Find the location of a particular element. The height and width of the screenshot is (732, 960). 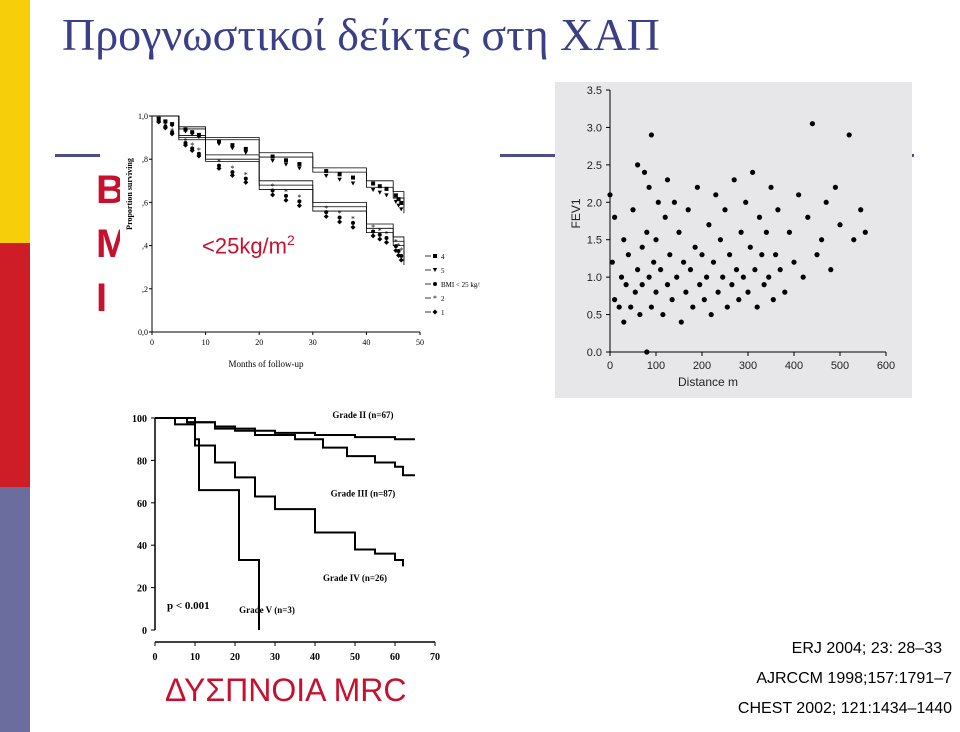

dyspnea-label: ΔΥΣΠΝΟΙΑ MRC is located at coordinates (286, 690).